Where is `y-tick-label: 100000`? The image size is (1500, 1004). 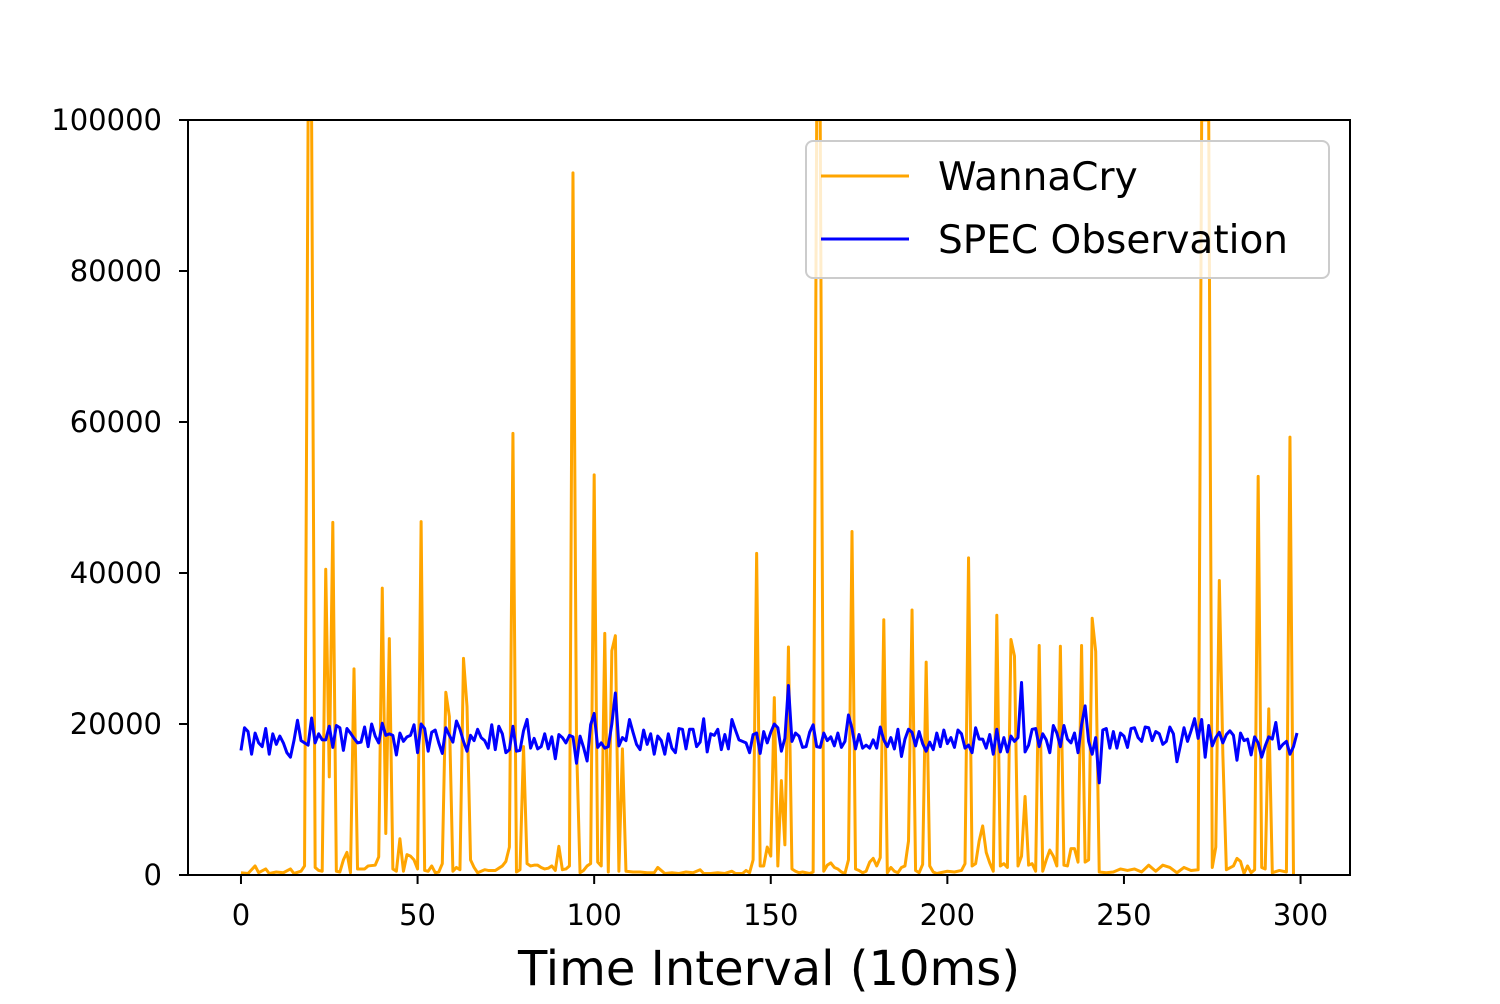 y-tick-label: 100000 is located at coordinates (106, 120).